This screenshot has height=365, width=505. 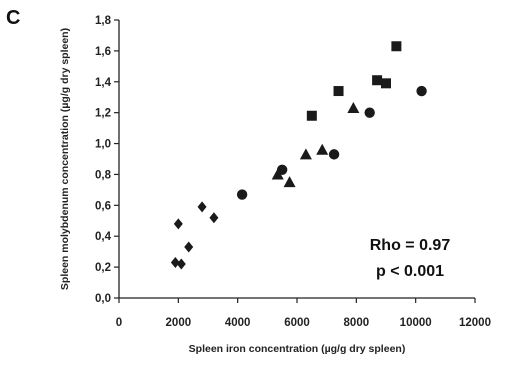 I want to click on y-tick-label: 0,6, so click(x=103, y=206).